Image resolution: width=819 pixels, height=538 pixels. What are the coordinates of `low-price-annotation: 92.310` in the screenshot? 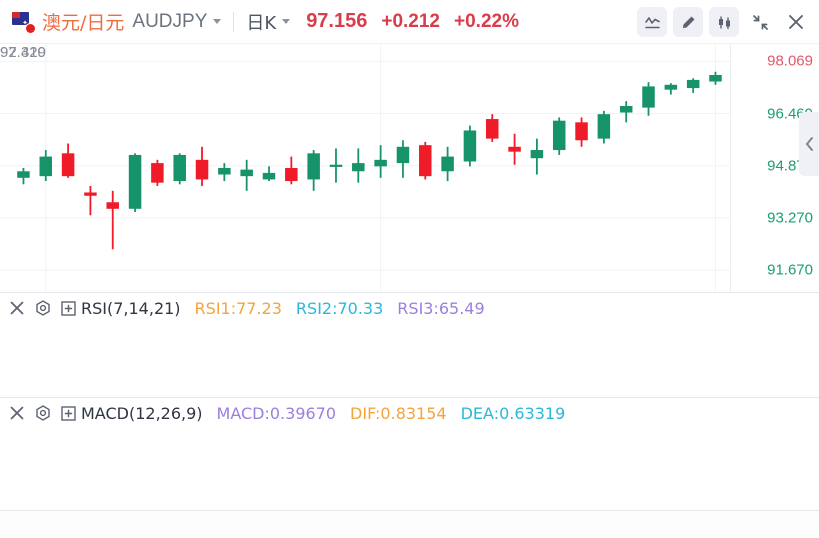 It's located at (23, 52).